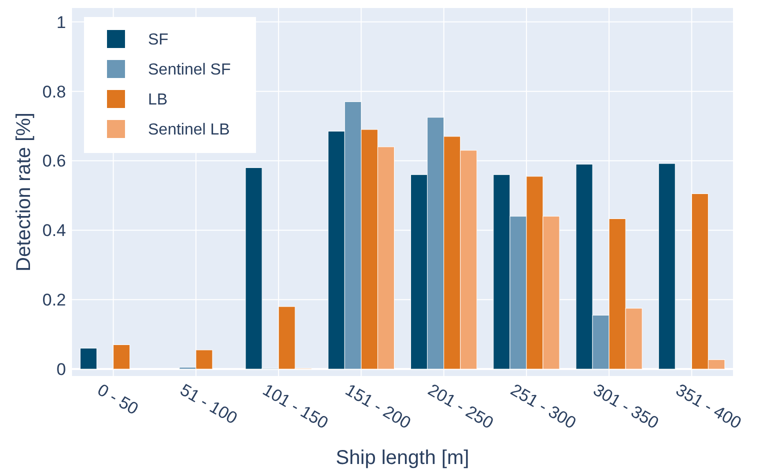  Describe the element at coordinates (296, 406) in the screenshot. I see `x-tick-label: 101 - 150` at that location.